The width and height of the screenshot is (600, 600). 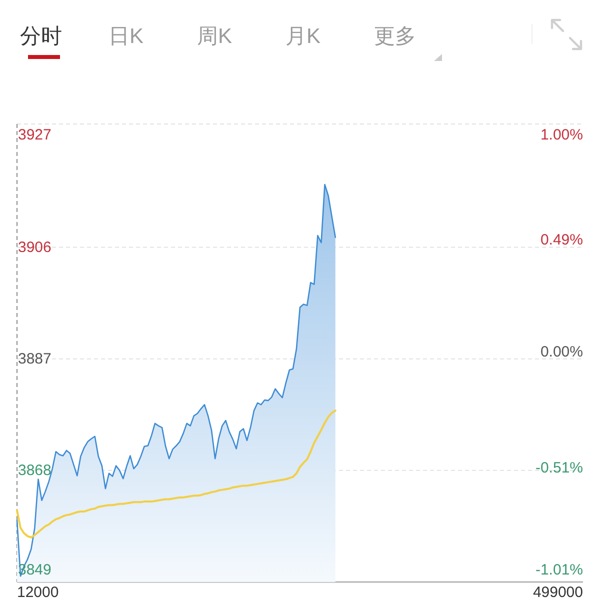 I want to click on text: 分时, so click(x=41, y=36).